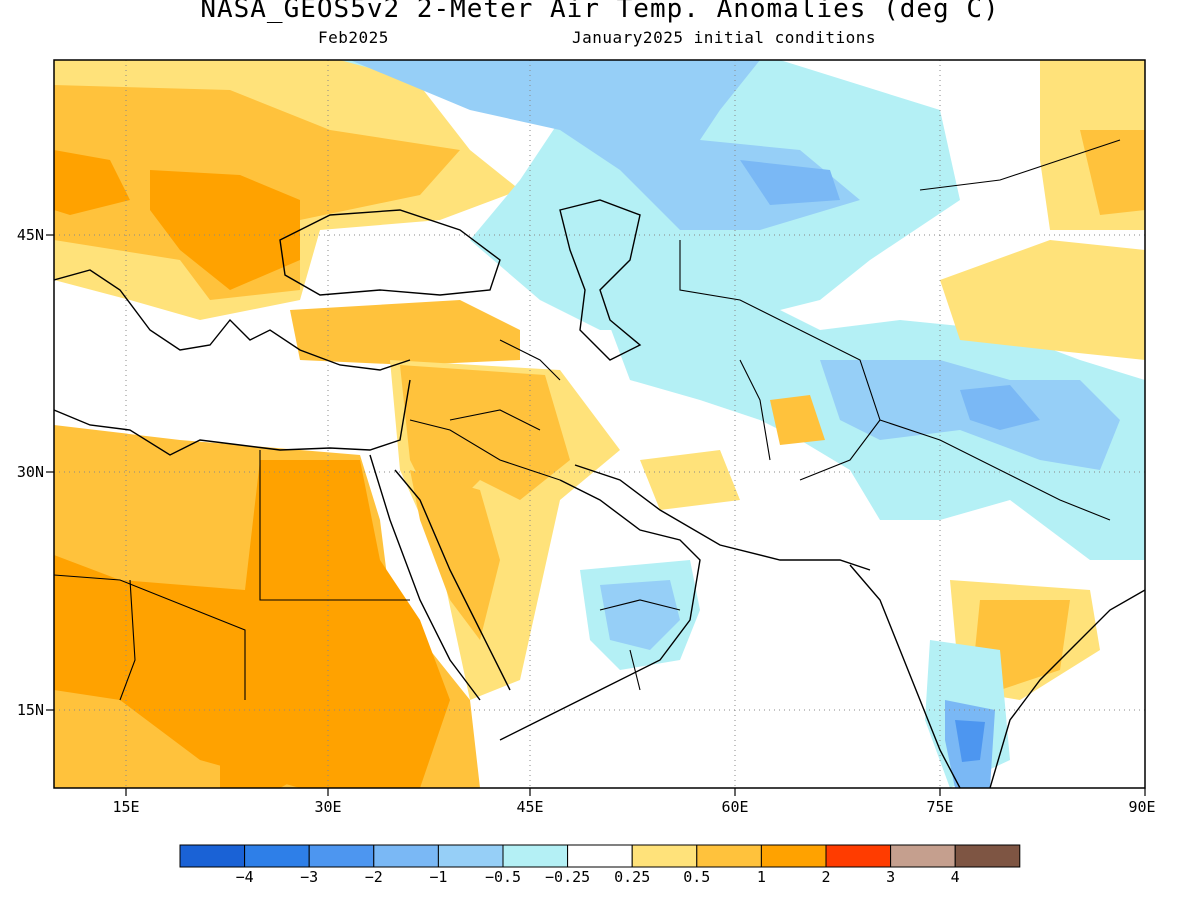 The width and height of the screenshot is (1200, 900). I want to click on coastline-redsea-west, so click(425, 577).